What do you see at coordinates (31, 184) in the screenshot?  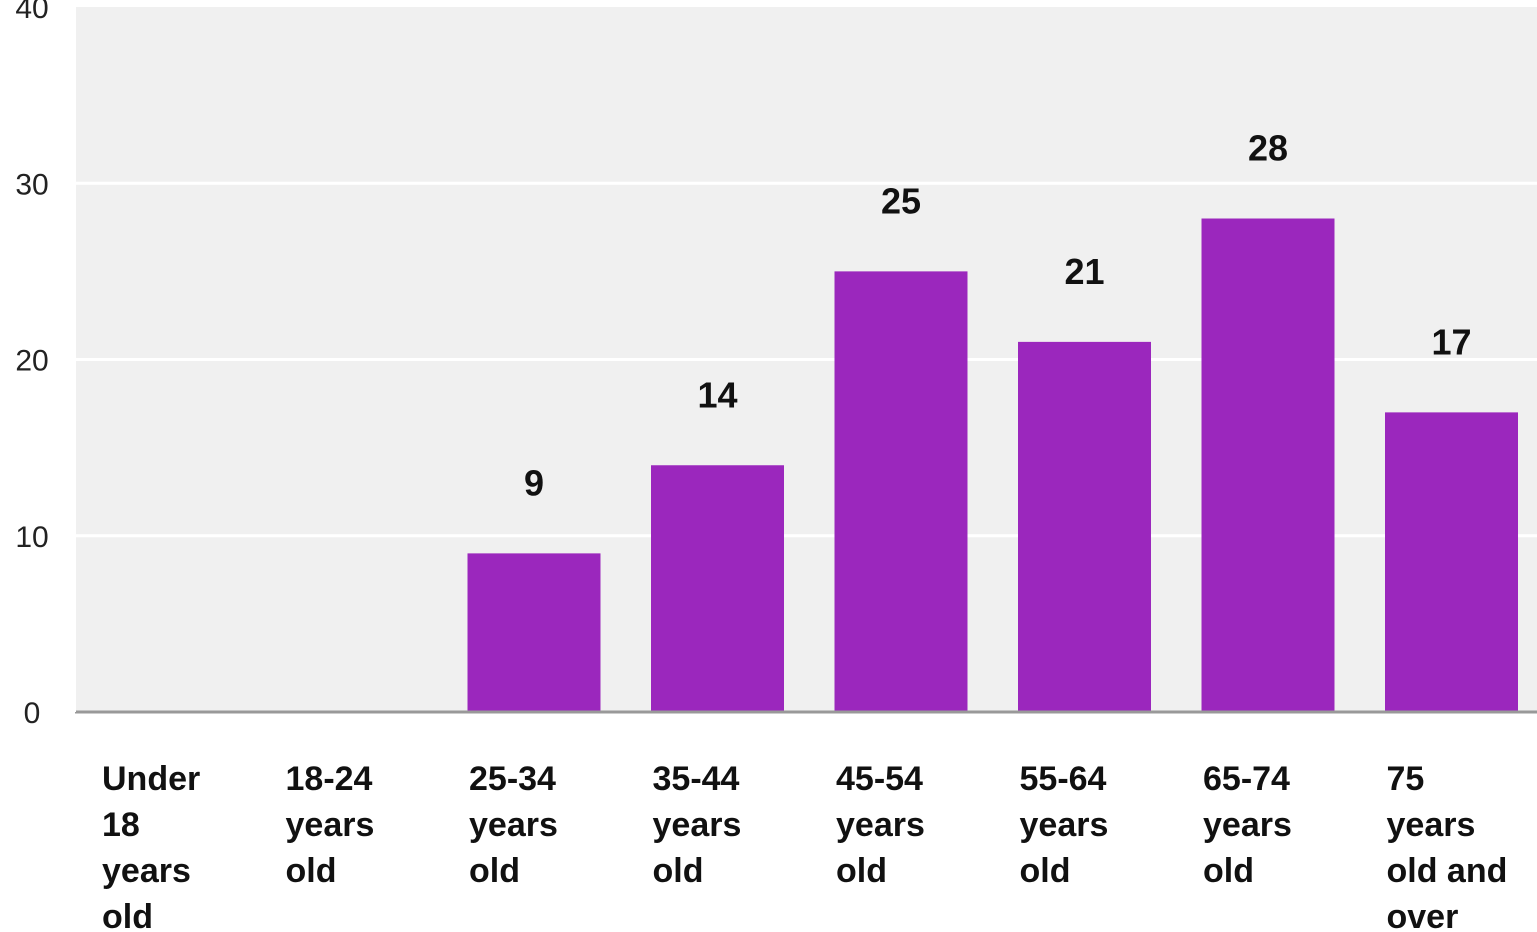 I see `y-tick-label: 30` at bounding box center [31, 184].